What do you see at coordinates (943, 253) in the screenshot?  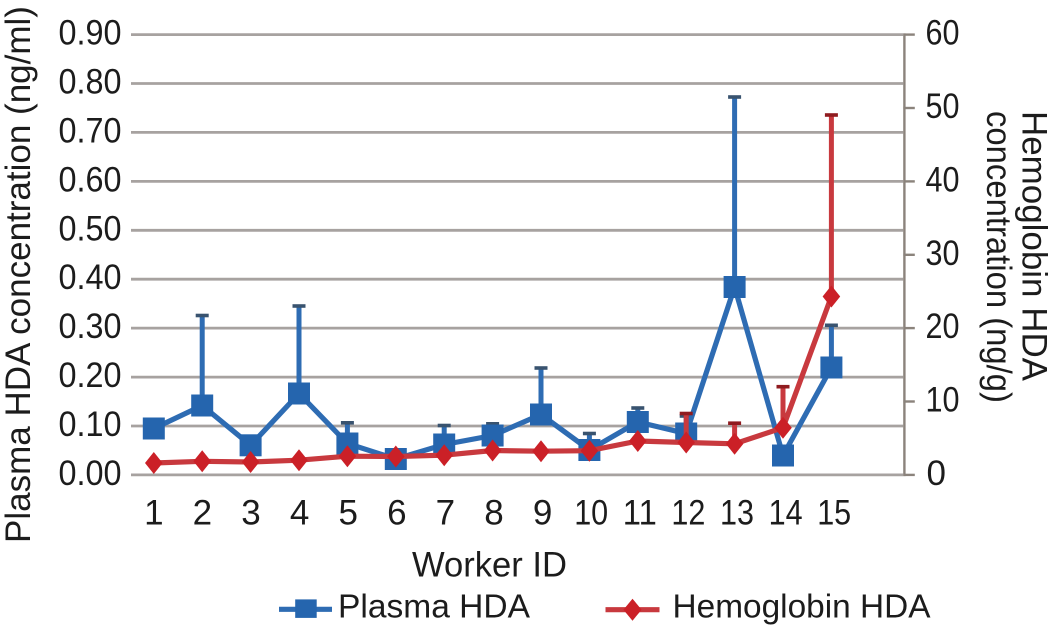 I see `svg-text: 30` at bounding box center [943, 253].